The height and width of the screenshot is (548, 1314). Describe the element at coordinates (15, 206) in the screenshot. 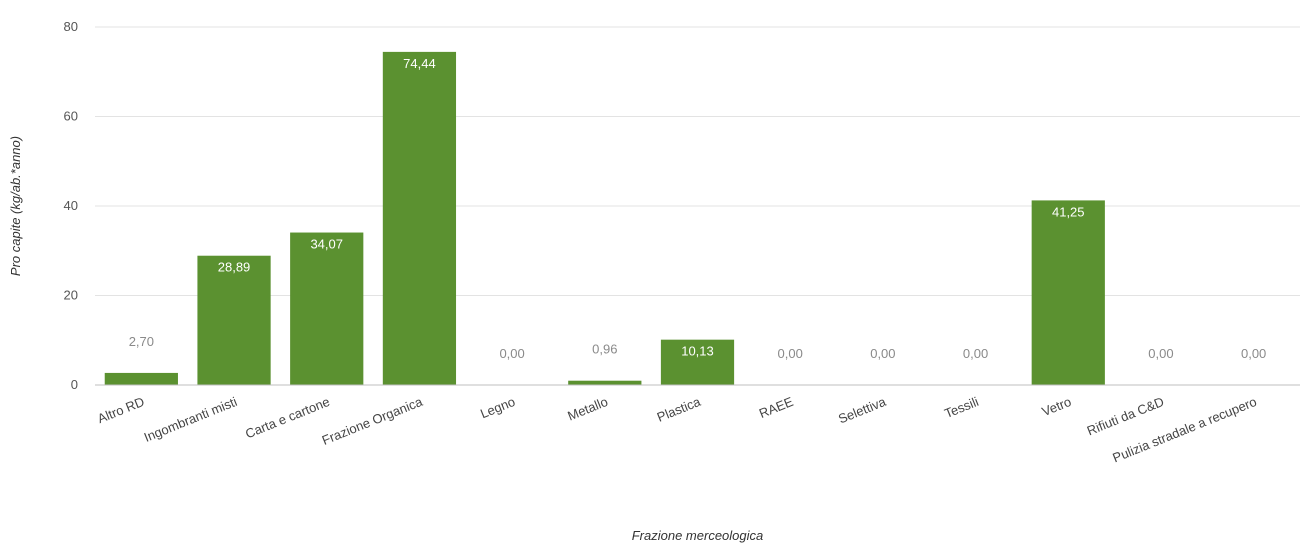

I see `y-axis-title: Pro capite (kg/ab.*anno)` at that location.